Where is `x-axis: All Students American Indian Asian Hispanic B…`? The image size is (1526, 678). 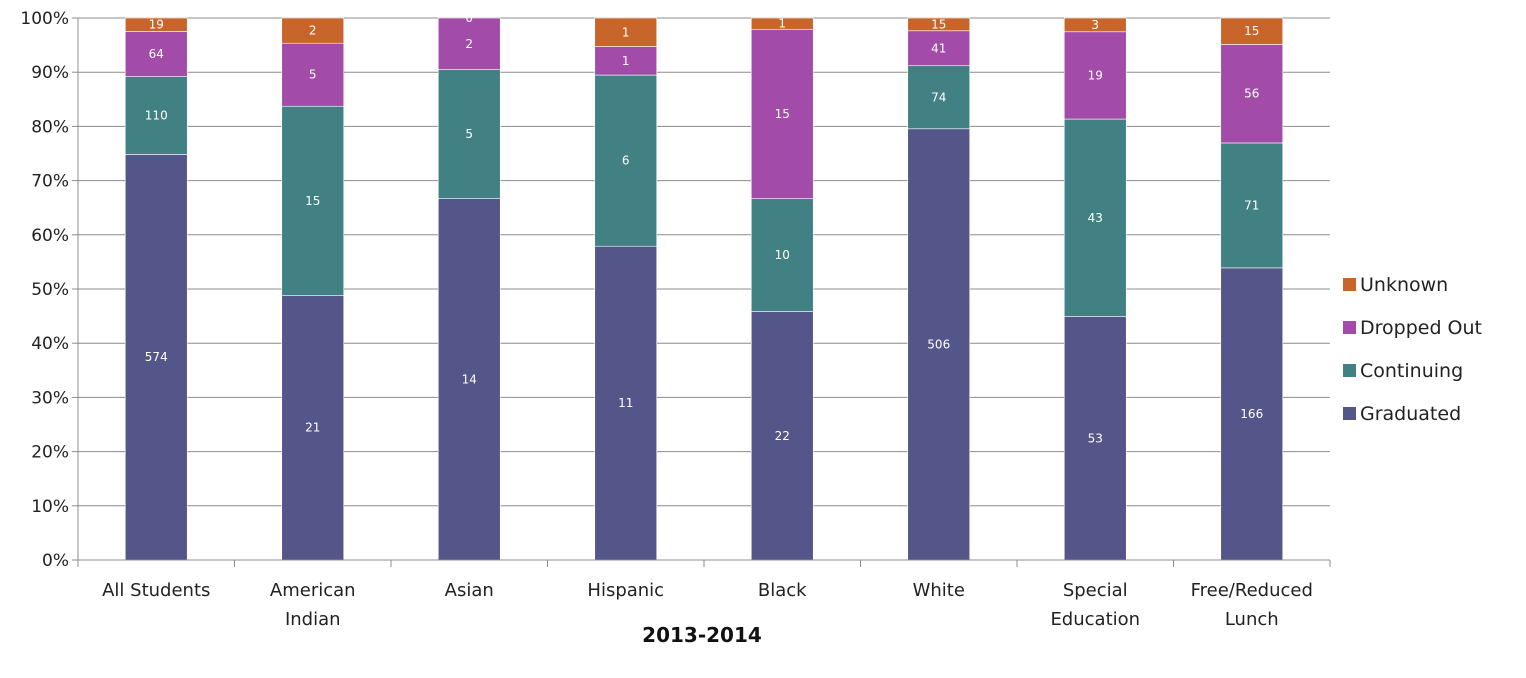 x-axis: All Students American Indian Asian Hispanic B… is located at coordinates (704, 594).